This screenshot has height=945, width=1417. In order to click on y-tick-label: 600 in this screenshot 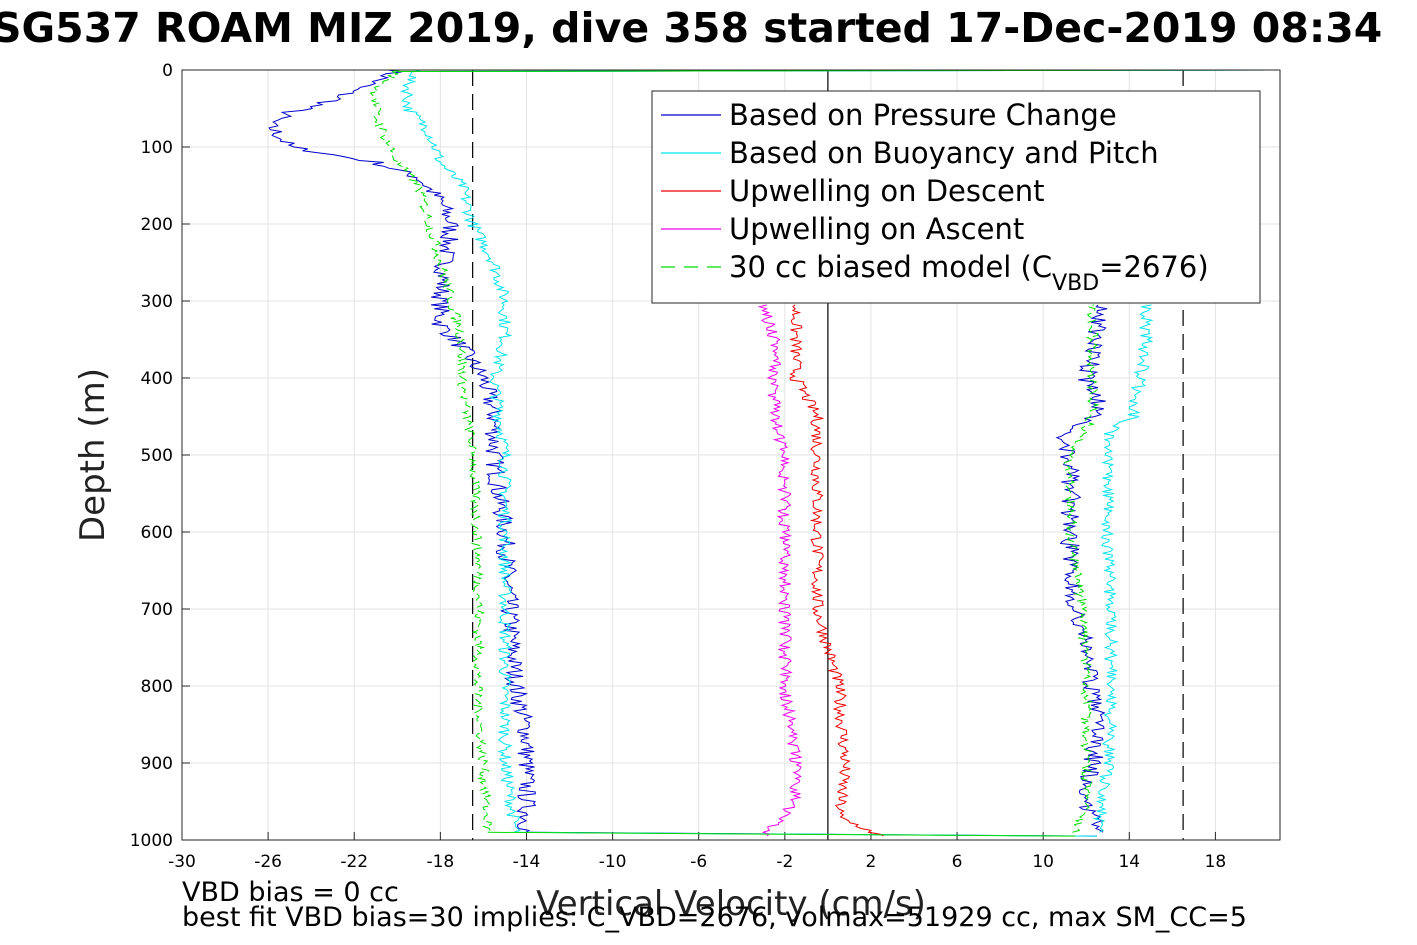, I will do `click(157, 533)`.